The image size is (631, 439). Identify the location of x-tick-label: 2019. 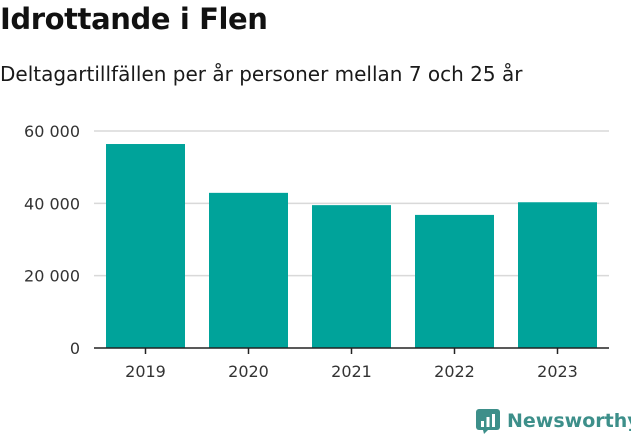
(145, 371).